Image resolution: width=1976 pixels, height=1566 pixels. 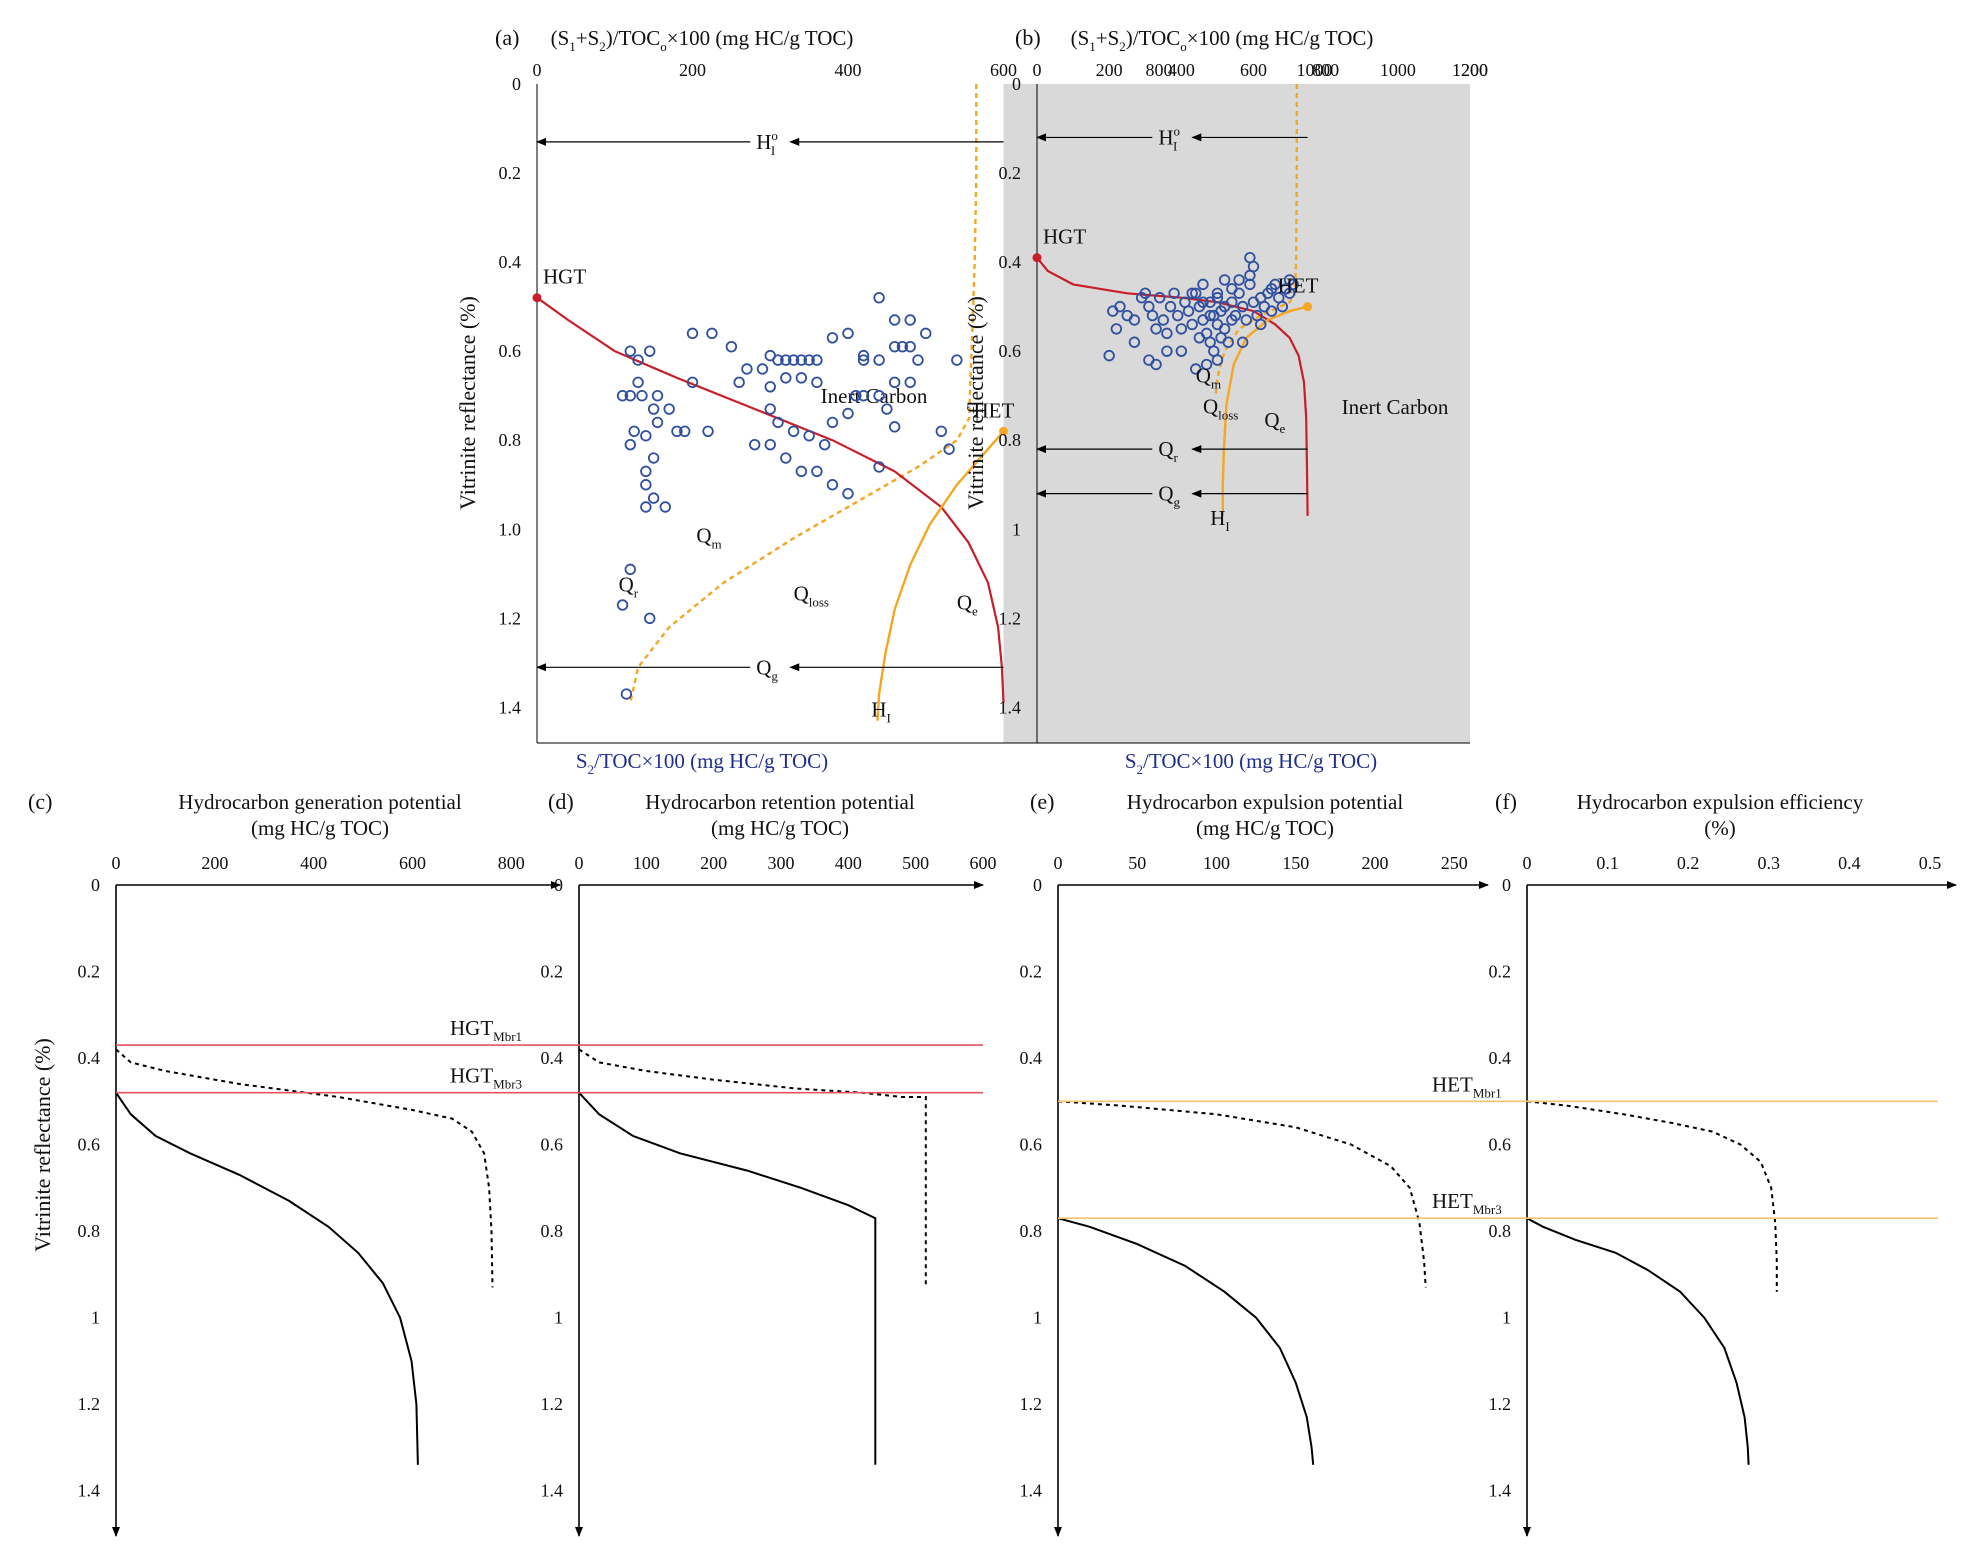 I want to click on het-line-label: HETMbr3, so click(x=1467, y=1203).